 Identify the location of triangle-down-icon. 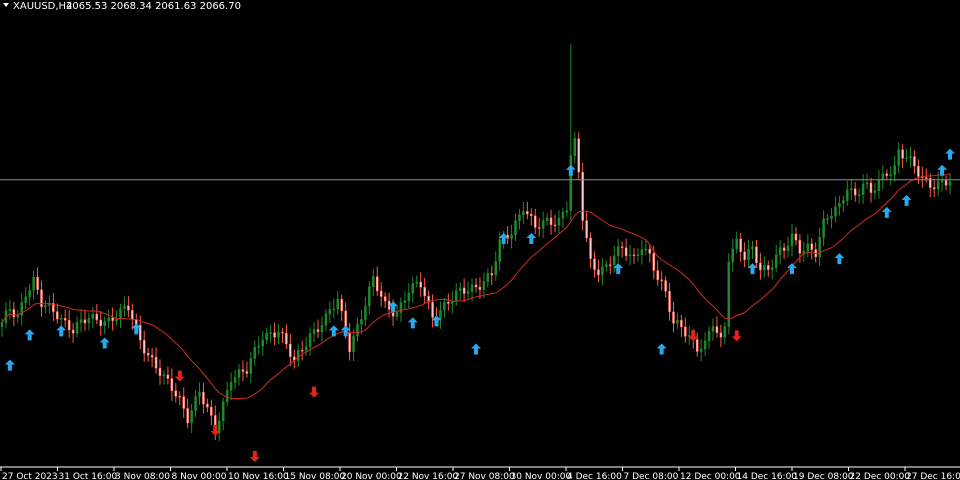
(6, 5).